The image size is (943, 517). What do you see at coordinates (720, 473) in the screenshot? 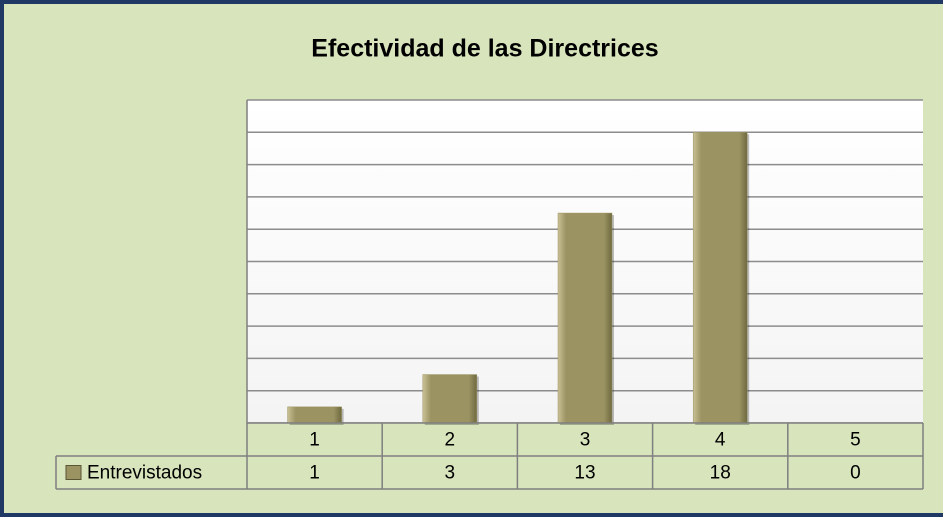
I see `table-value: 18` at bounding box center [720, 473].